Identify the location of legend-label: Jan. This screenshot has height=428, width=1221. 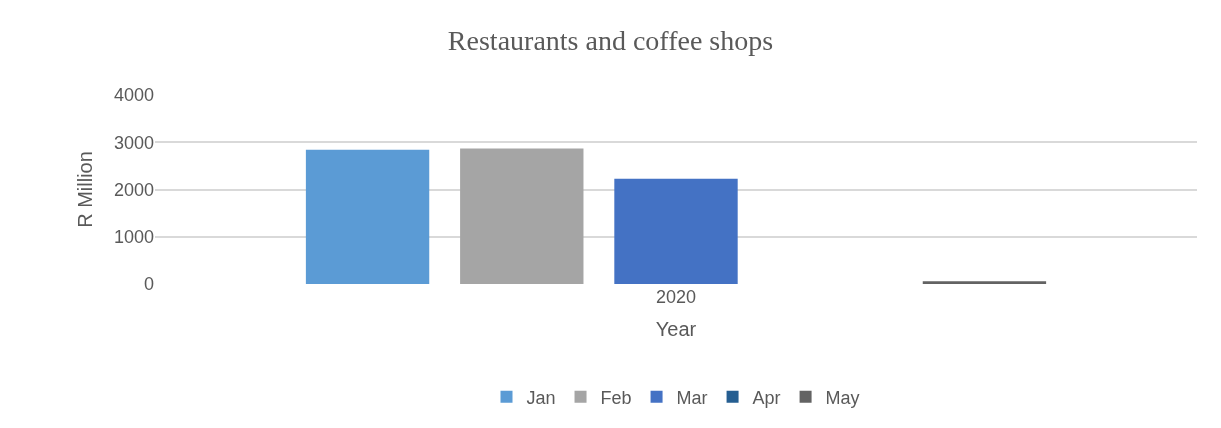
(541, 397).